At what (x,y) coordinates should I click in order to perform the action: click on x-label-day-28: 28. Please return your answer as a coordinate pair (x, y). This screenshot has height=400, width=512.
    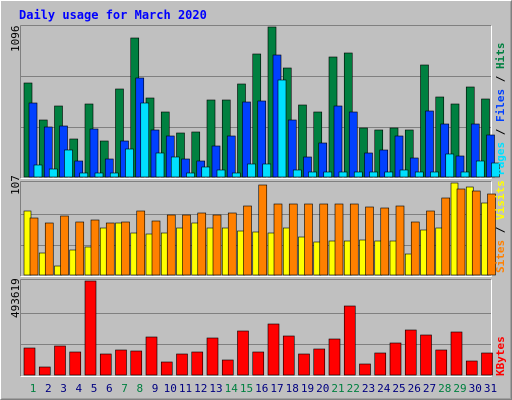
    Looking at the image, I should click on (444, 388).